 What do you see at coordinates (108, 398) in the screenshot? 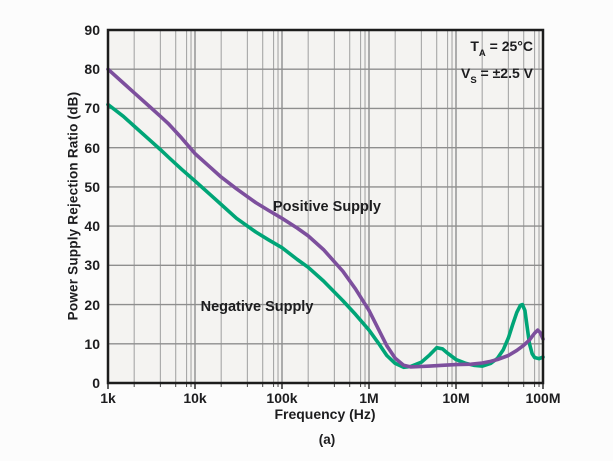
I see `x-tick-label: 1k` at bounding box center [108, 398].